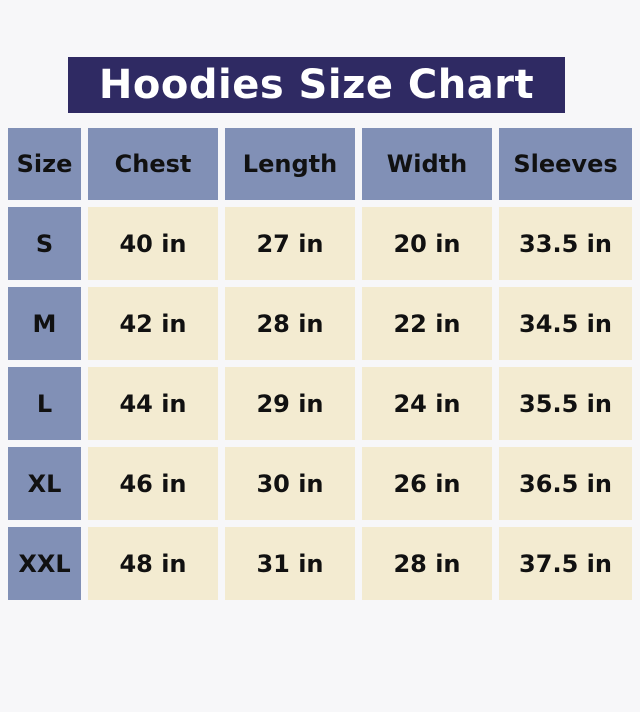 This screenshot has width=640, height=712. I want to click on row-header: XL, so click(44, 483).